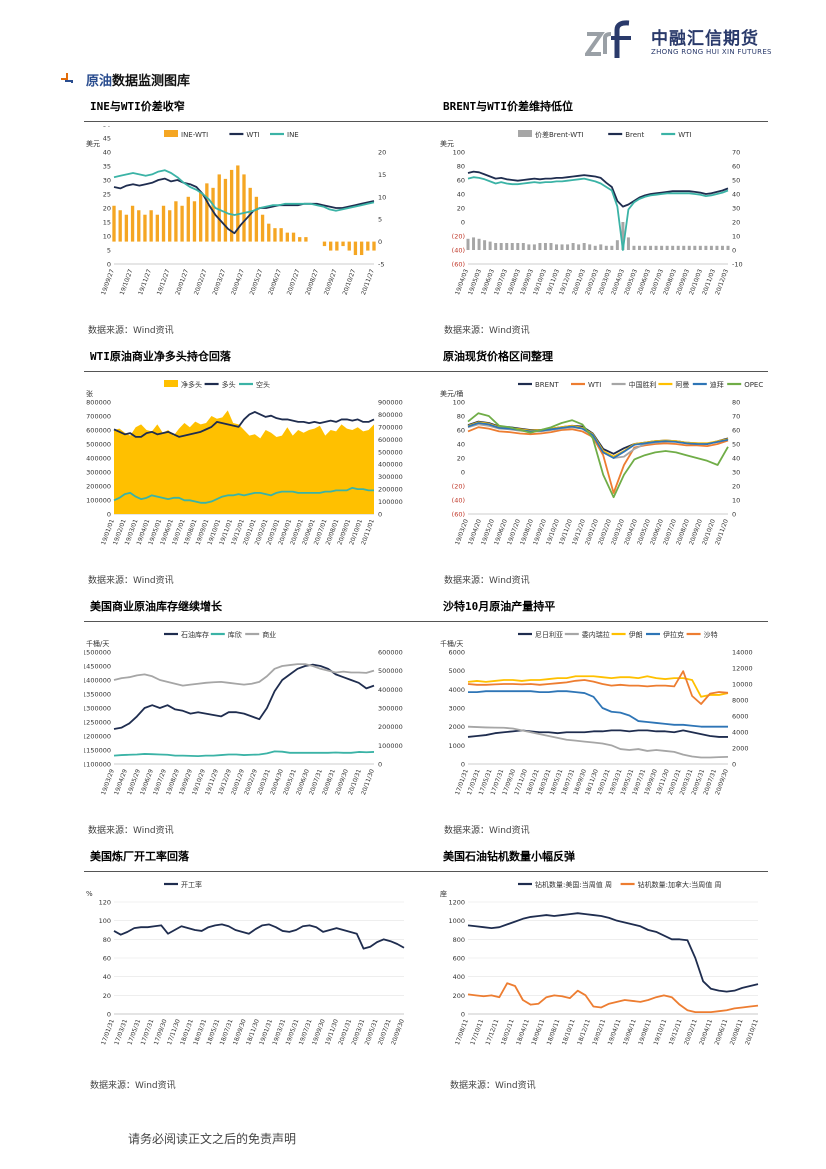  I want to click on legend-item: 中国胜利, so click(634, 384).